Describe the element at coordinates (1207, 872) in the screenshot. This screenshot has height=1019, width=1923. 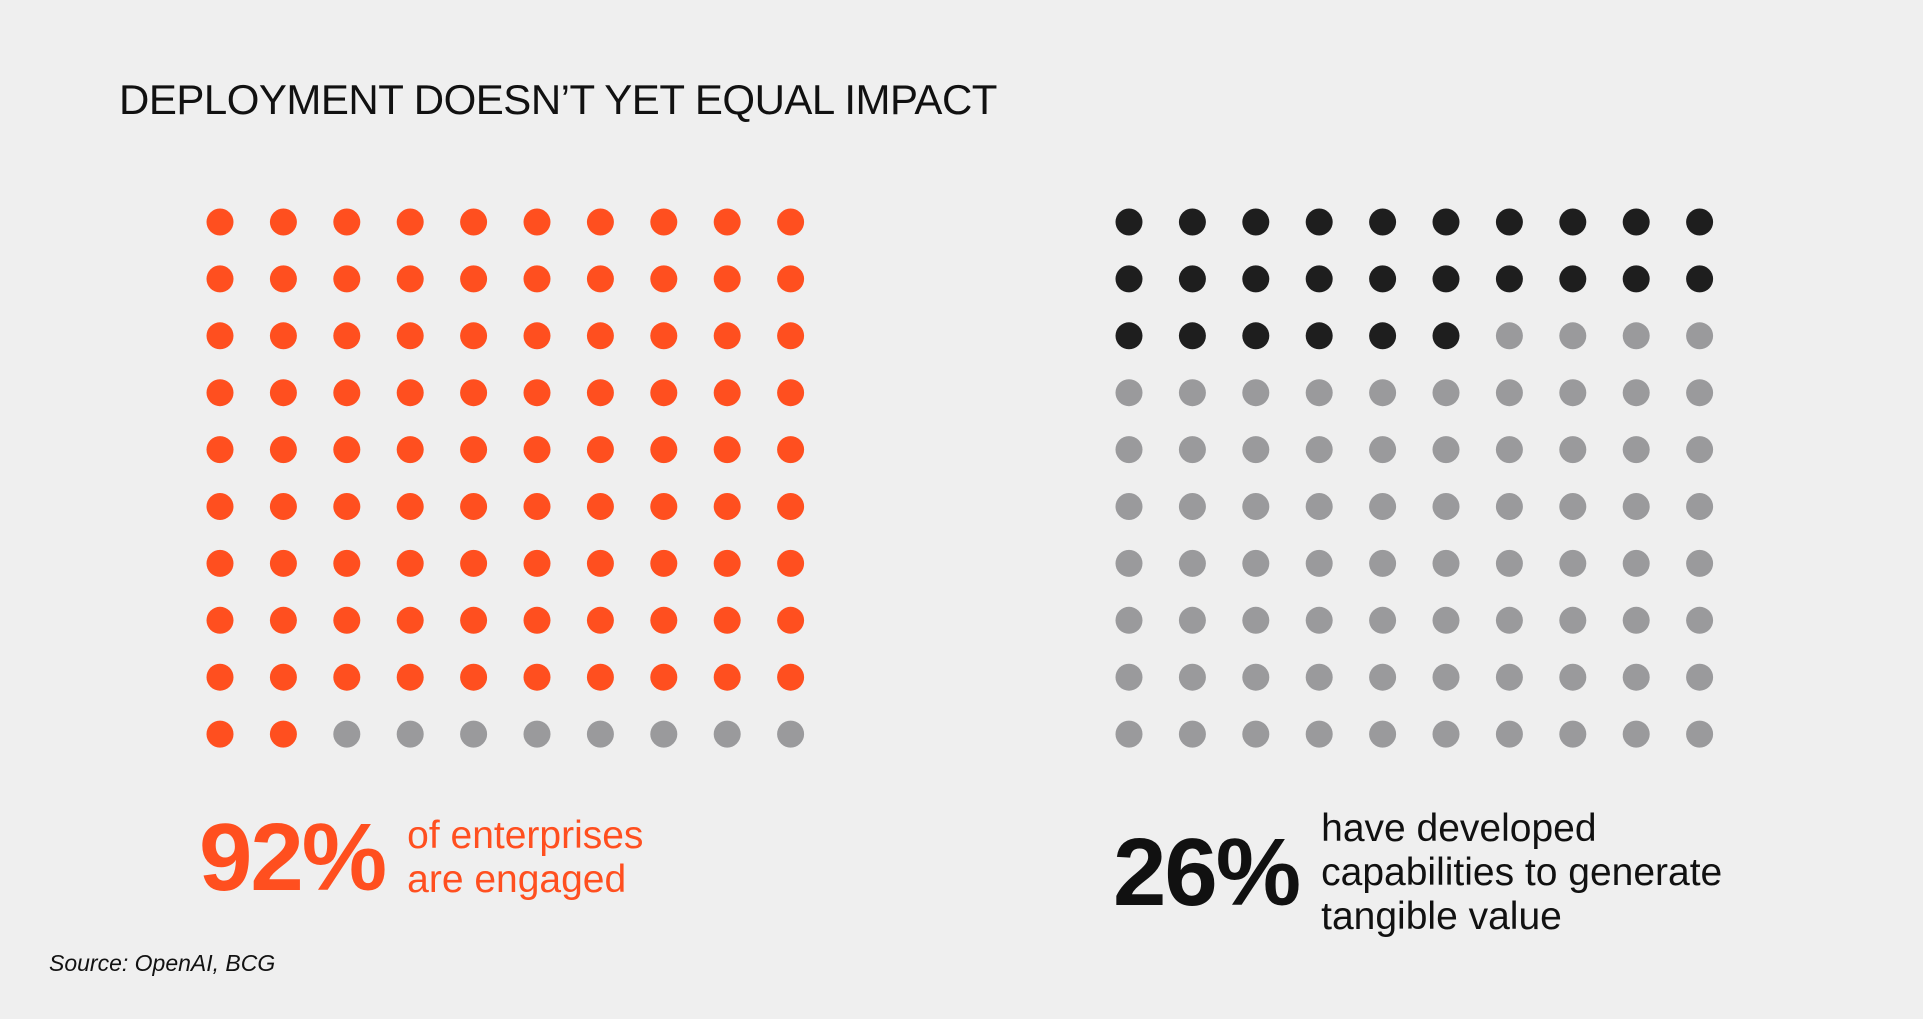
I see `percent-label: 26%` at that location.